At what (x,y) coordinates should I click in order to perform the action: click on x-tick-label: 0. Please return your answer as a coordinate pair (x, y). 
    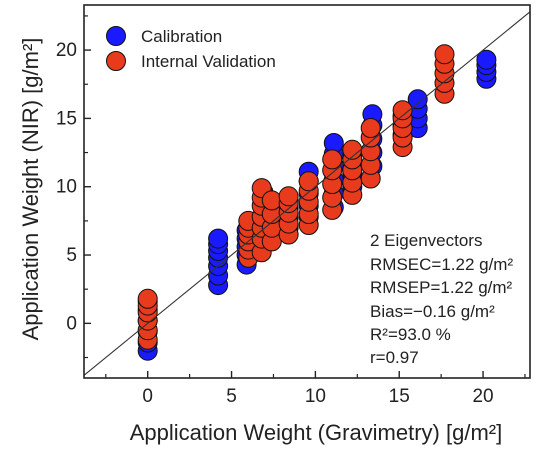
    Looking at the image, I should click on (147, 396).